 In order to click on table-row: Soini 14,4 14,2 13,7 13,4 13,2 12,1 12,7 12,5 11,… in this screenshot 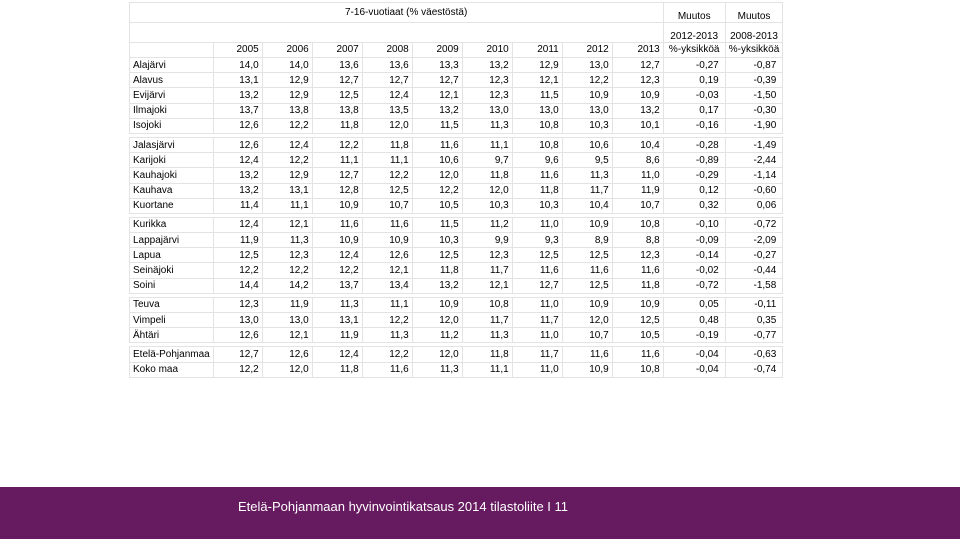, I will do `click(456, 285)`.